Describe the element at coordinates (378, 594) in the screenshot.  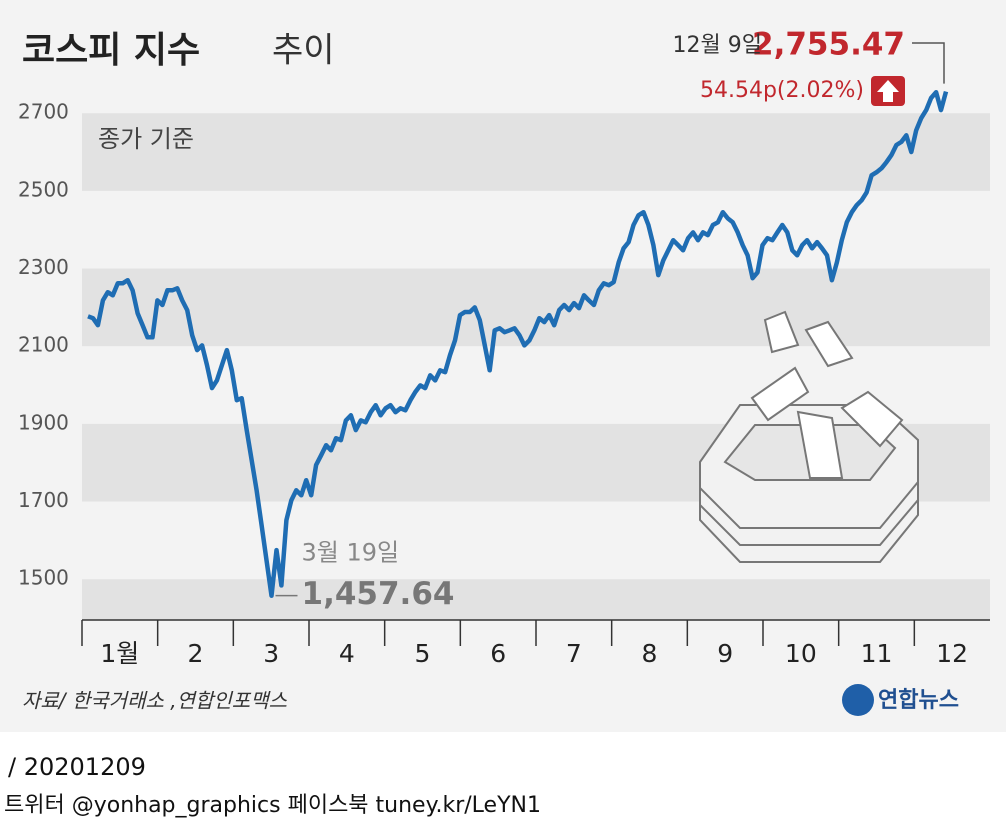
I see `annotation-min-value: 1,457.64` at that location.